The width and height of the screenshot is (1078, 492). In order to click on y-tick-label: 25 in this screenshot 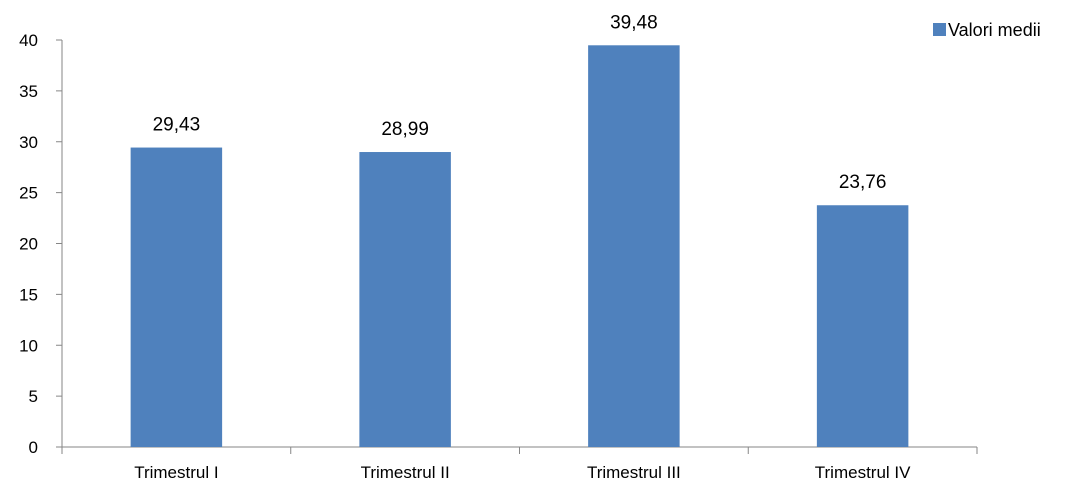, I will do `click(28, 193)`.